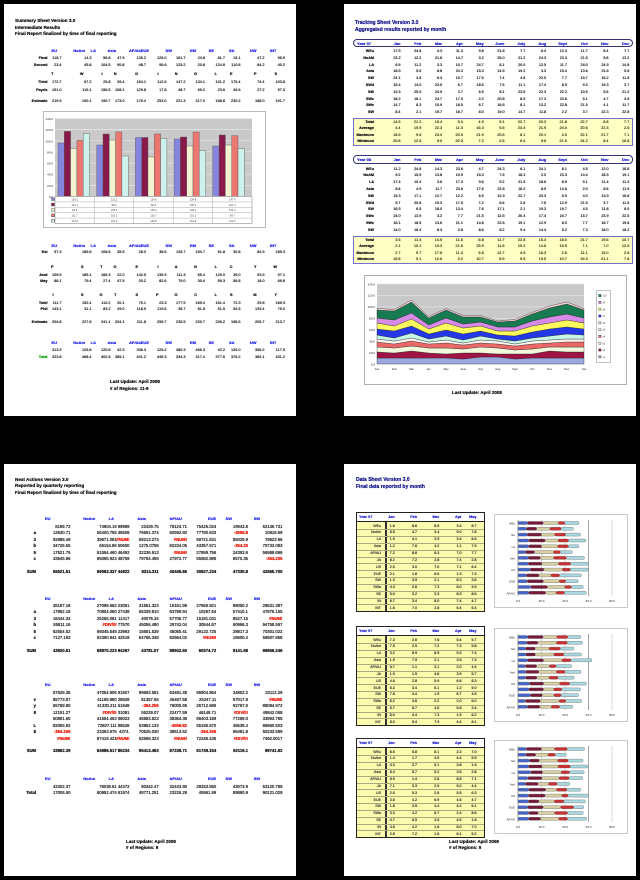  I want to click on svg-text: Sept, so click(515, 369).